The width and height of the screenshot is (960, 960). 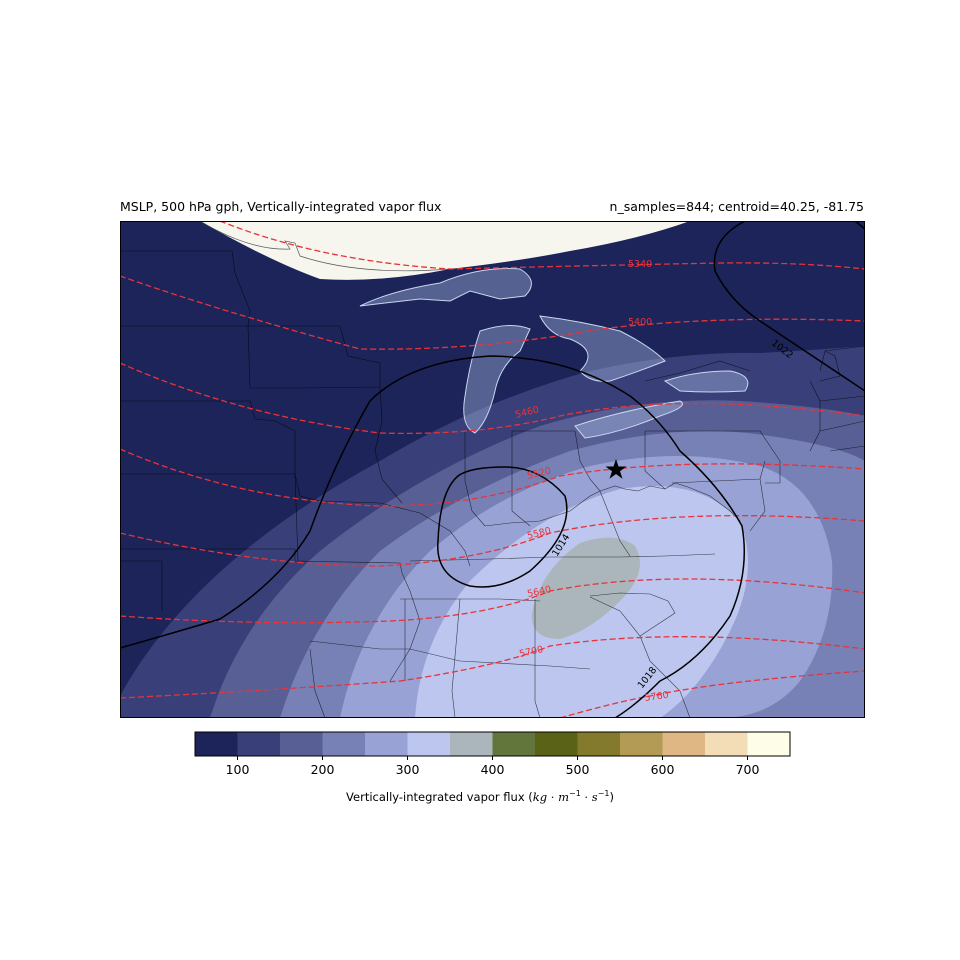 I want to click on colorbar-tick-label: 200, so click(x=323, y=769).